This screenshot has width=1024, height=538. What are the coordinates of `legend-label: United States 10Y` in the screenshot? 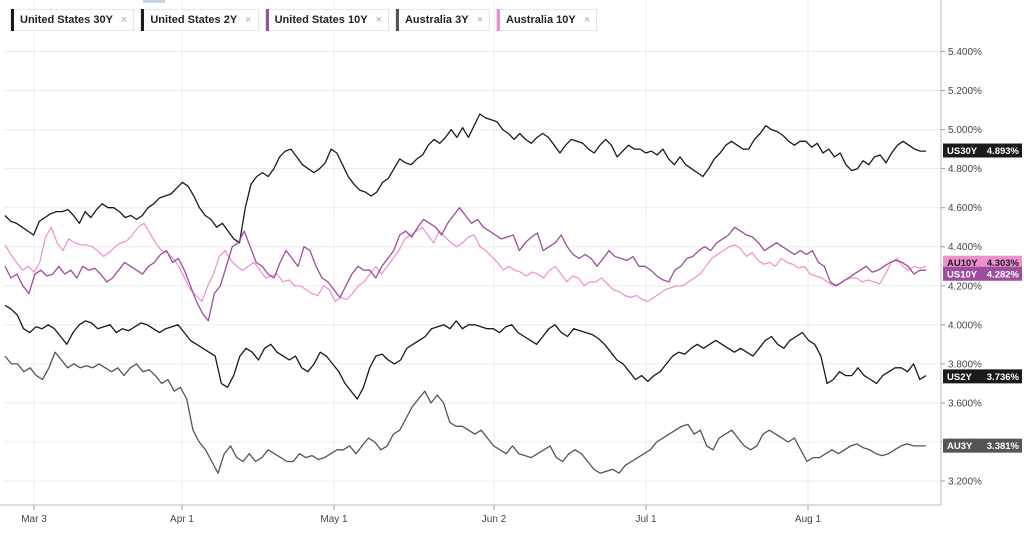 It's located at (321, 20).